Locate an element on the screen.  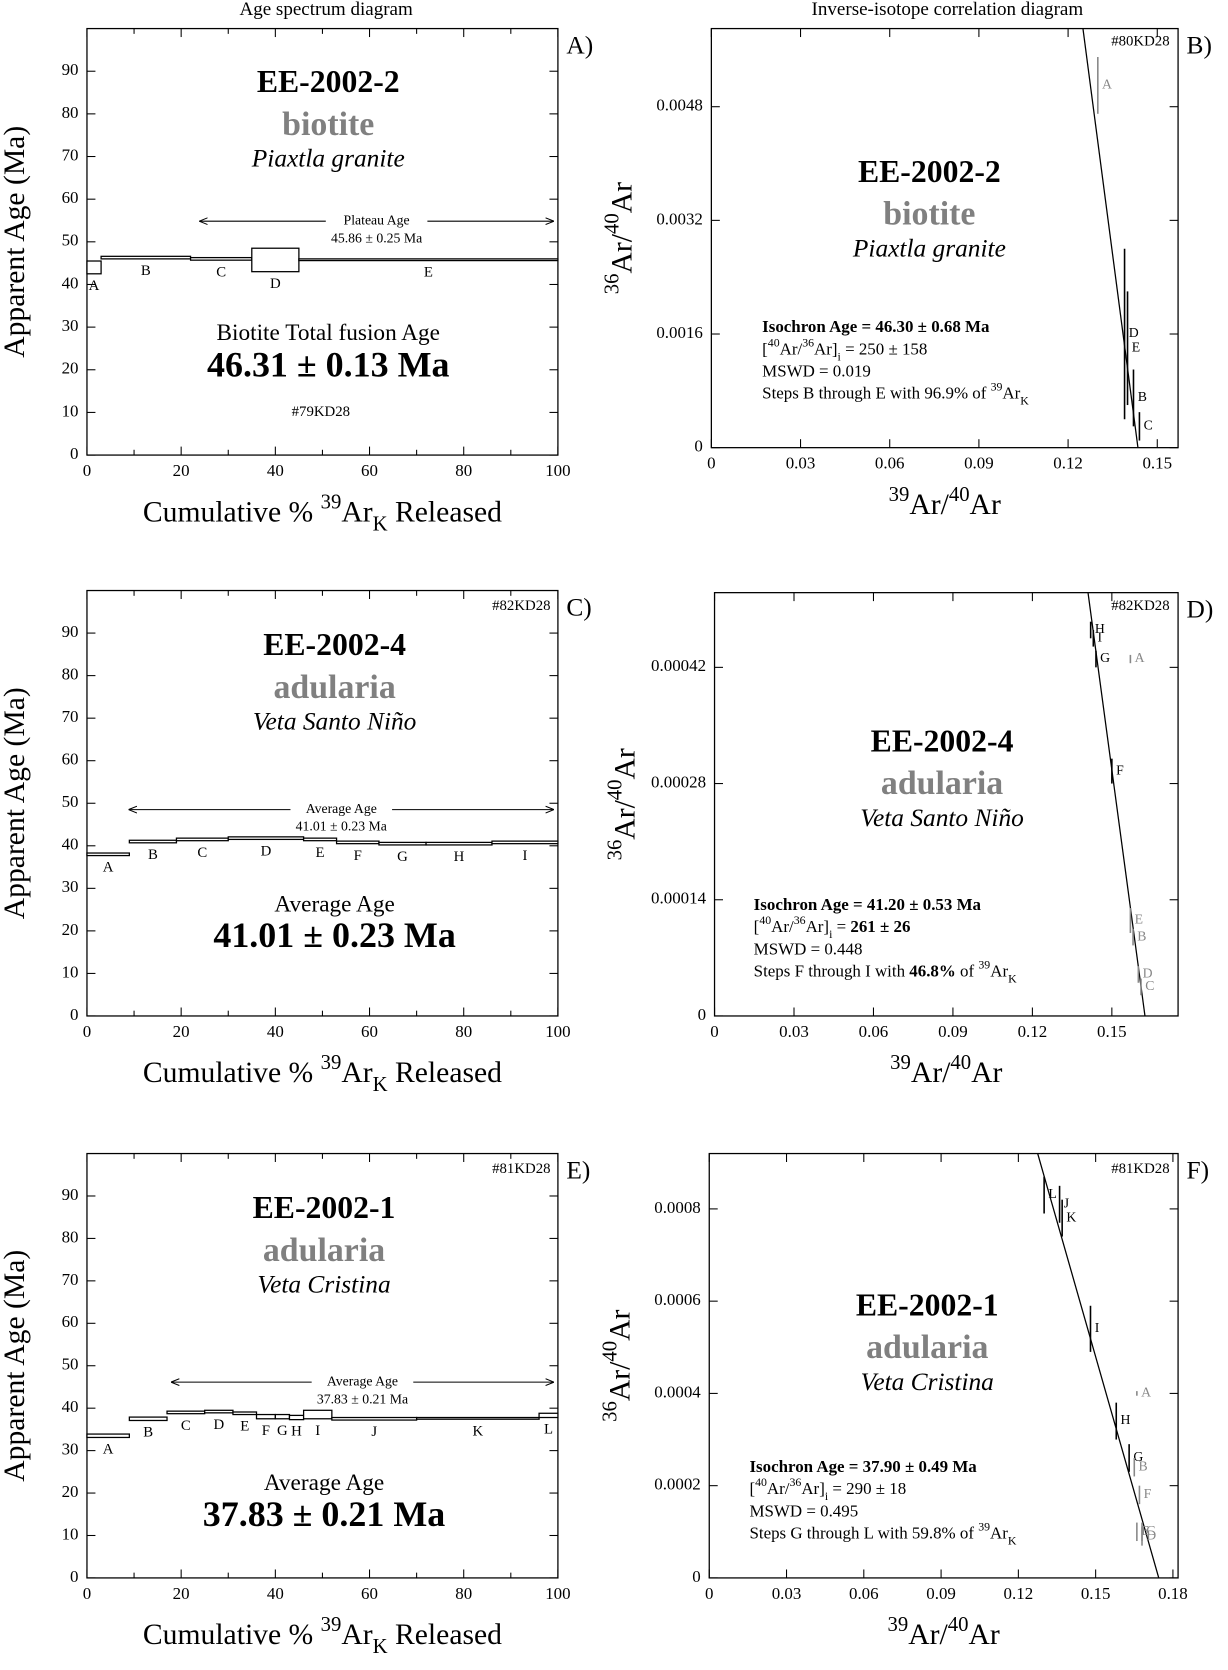
point-label: E is located at coordinates (1145, 1530).